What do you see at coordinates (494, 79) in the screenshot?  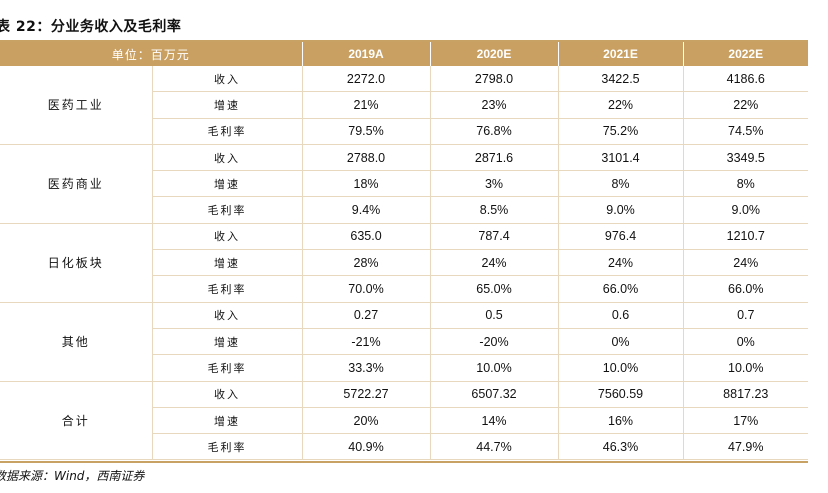 I see `value-cell: 2798.0` at bounding box center [494, 79].